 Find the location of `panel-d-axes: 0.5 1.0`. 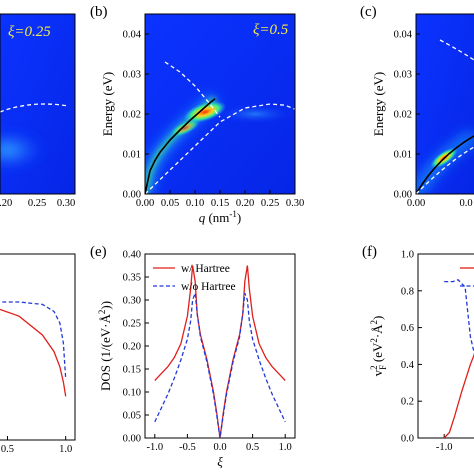

panel-d-axes: 0.5 1.0 is located at coordinates (36, 445).